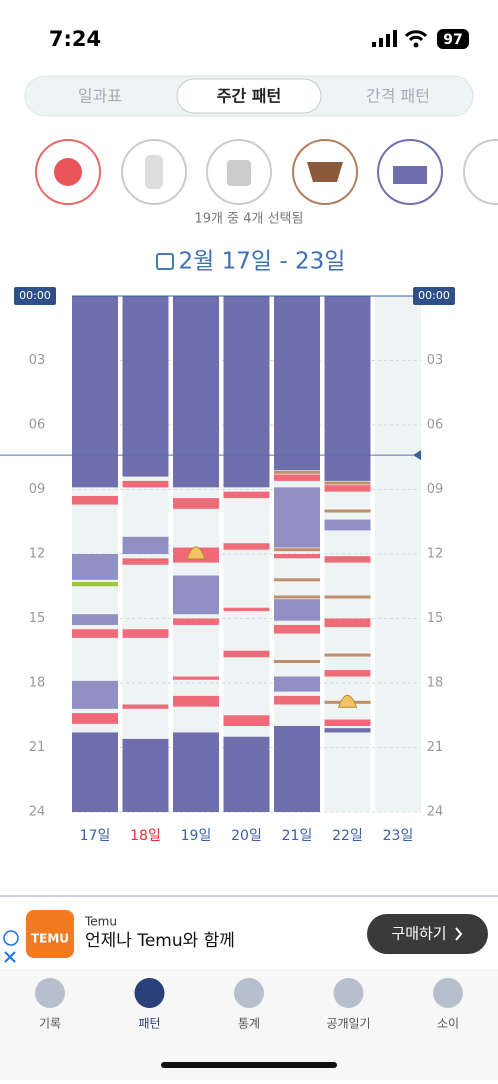 The height and width of the screenshot is (1084, 498). I want to click on ad-close, so click(10, 957).